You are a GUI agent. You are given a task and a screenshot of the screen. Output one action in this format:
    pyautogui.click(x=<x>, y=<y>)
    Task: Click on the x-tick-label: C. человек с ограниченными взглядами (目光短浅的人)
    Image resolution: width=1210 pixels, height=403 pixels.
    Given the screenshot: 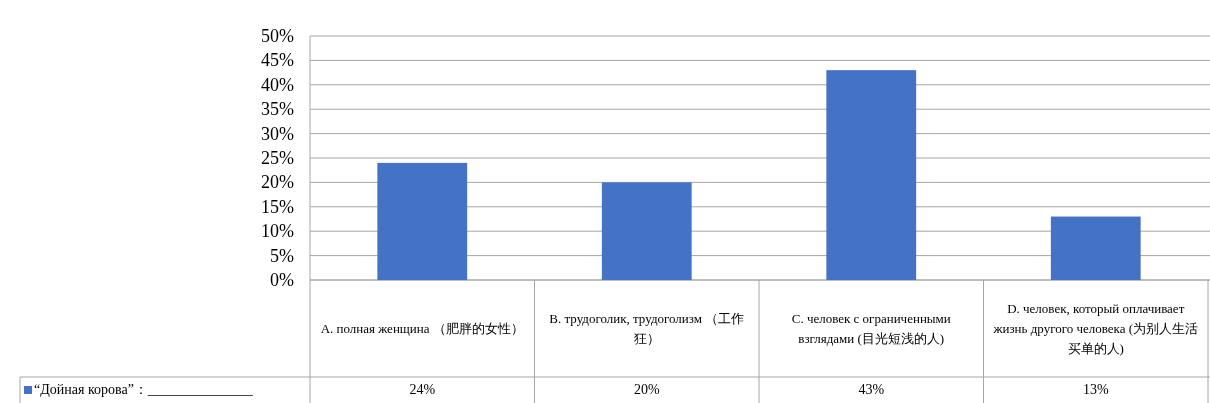 What is the action you would take?
    pyautogui.click(x=871, y=329)
    